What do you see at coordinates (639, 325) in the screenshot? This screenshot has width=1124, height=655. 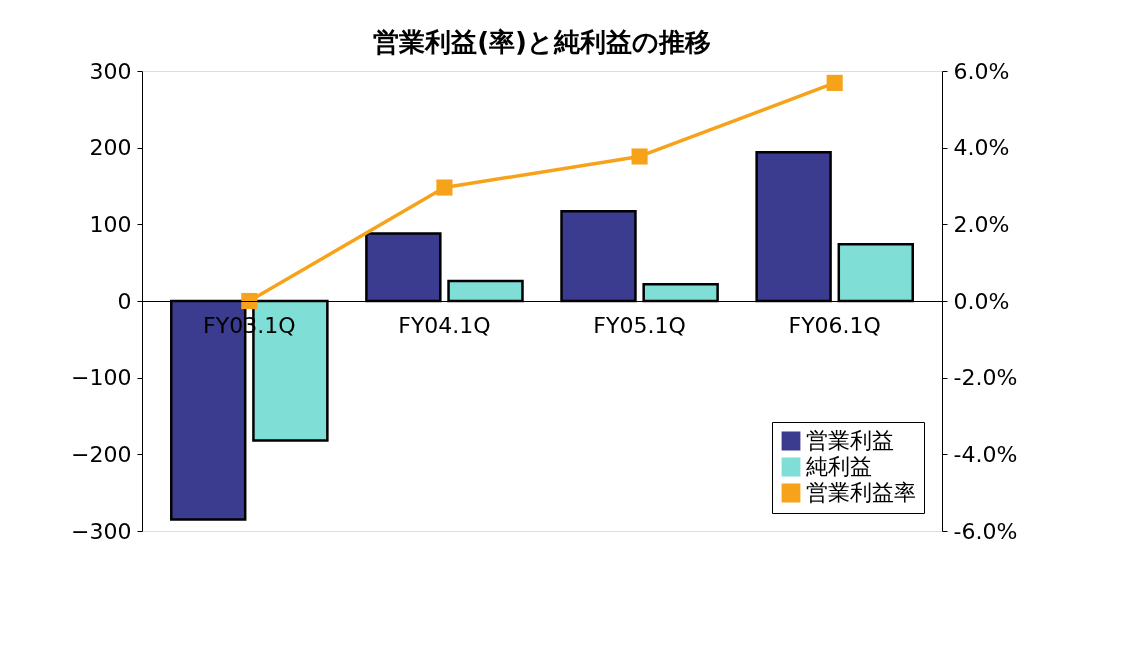 I see `x-tick-label: FY05.1Q` at bounding box center [639, 325].